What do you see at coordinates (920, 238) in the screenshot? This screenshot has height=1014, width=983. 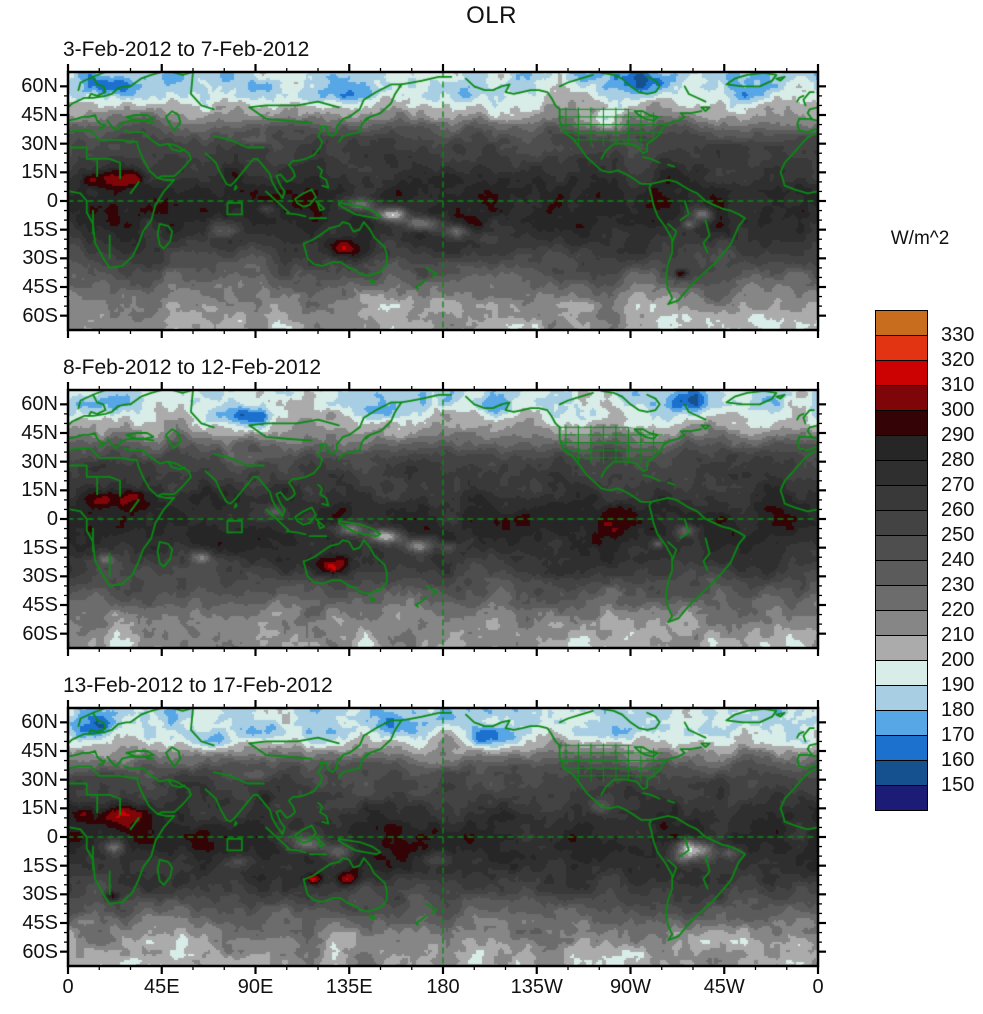 I see `colorbar-units-label: W/m^2` at bounding box center [920, 238].